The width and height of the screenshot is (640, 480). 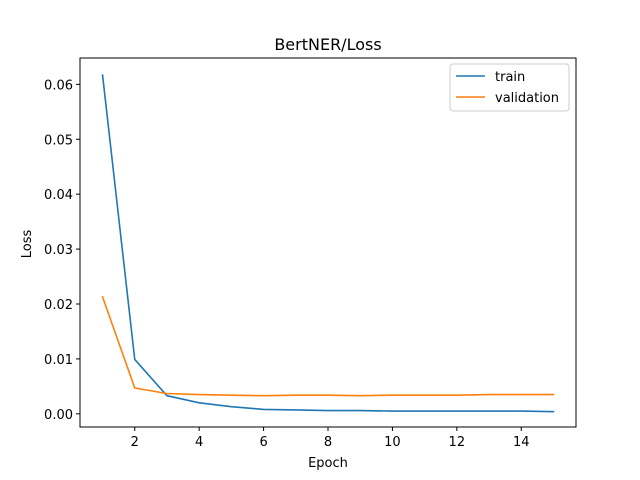 I want to click on x-tick-label: 8, so click(x=328, y=442).